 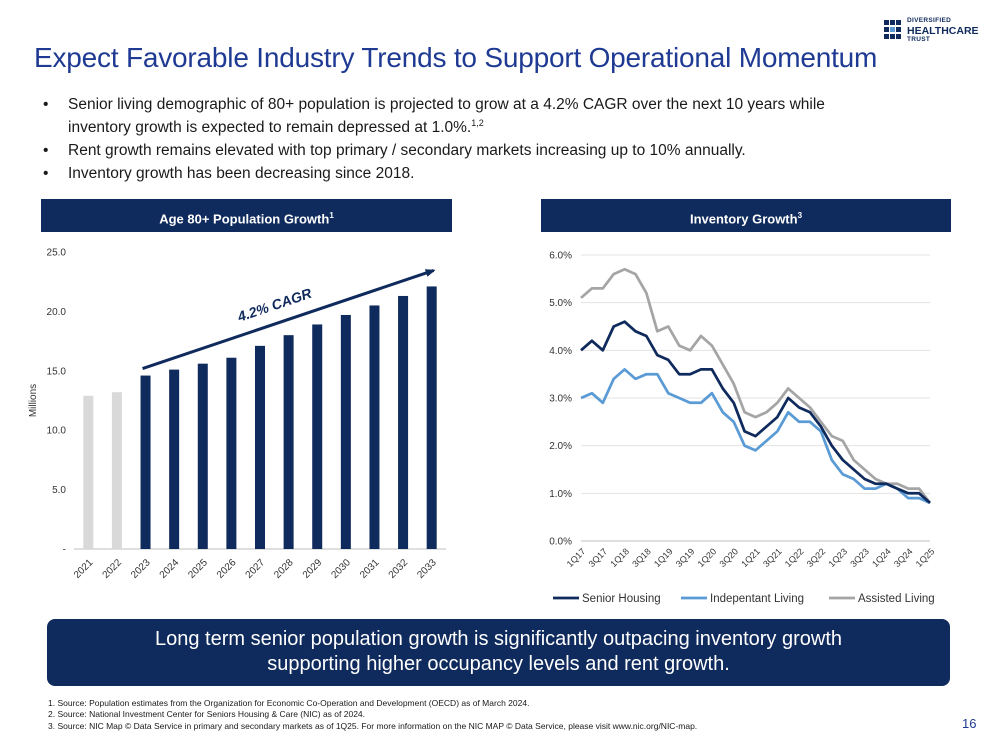 I want to click on y-tick-label: 15.0, so click(x=57, y=371).